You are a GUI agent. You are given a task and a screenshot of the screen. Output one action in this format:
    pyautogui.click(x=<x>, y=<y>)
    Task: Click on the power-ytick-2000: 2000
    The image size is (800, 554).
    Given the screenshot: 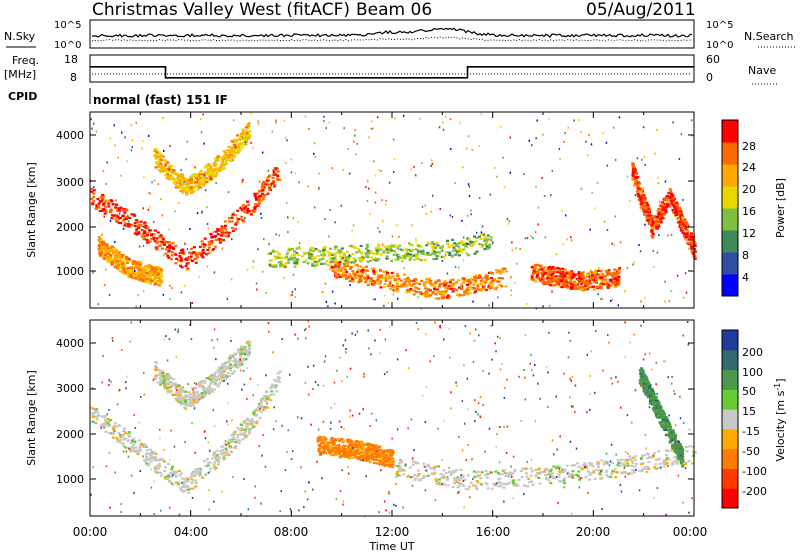 What is the action you would take?
    pyautogui.click(x=70, y=227)
    